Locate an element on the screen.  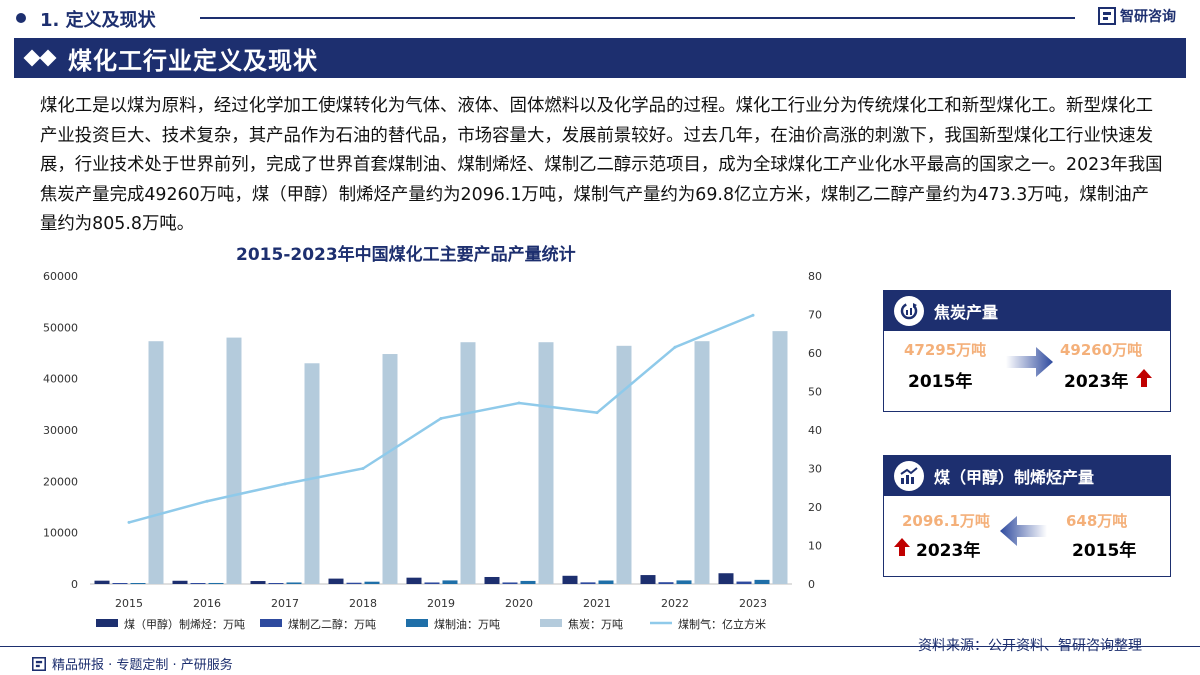
y-left-tick-label: 40000 is located at coordinates (60, 379).